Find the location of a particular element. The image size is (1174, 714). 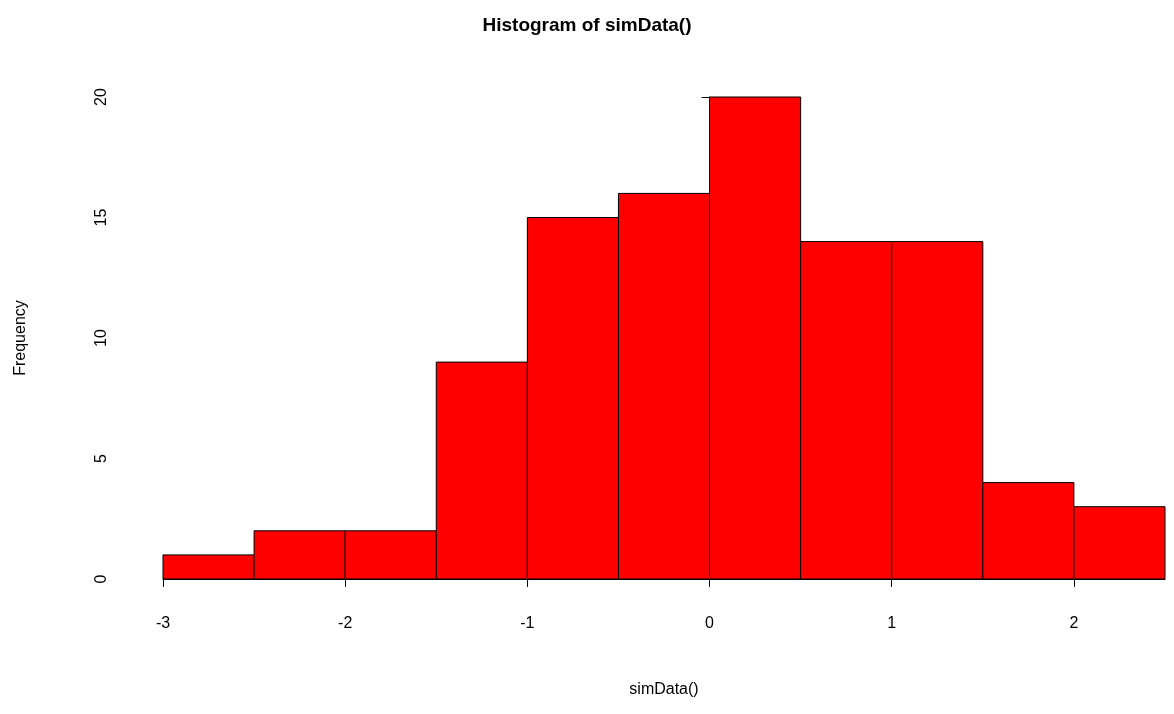

x-tick-label: 1 is located at coordinates (892, 622).